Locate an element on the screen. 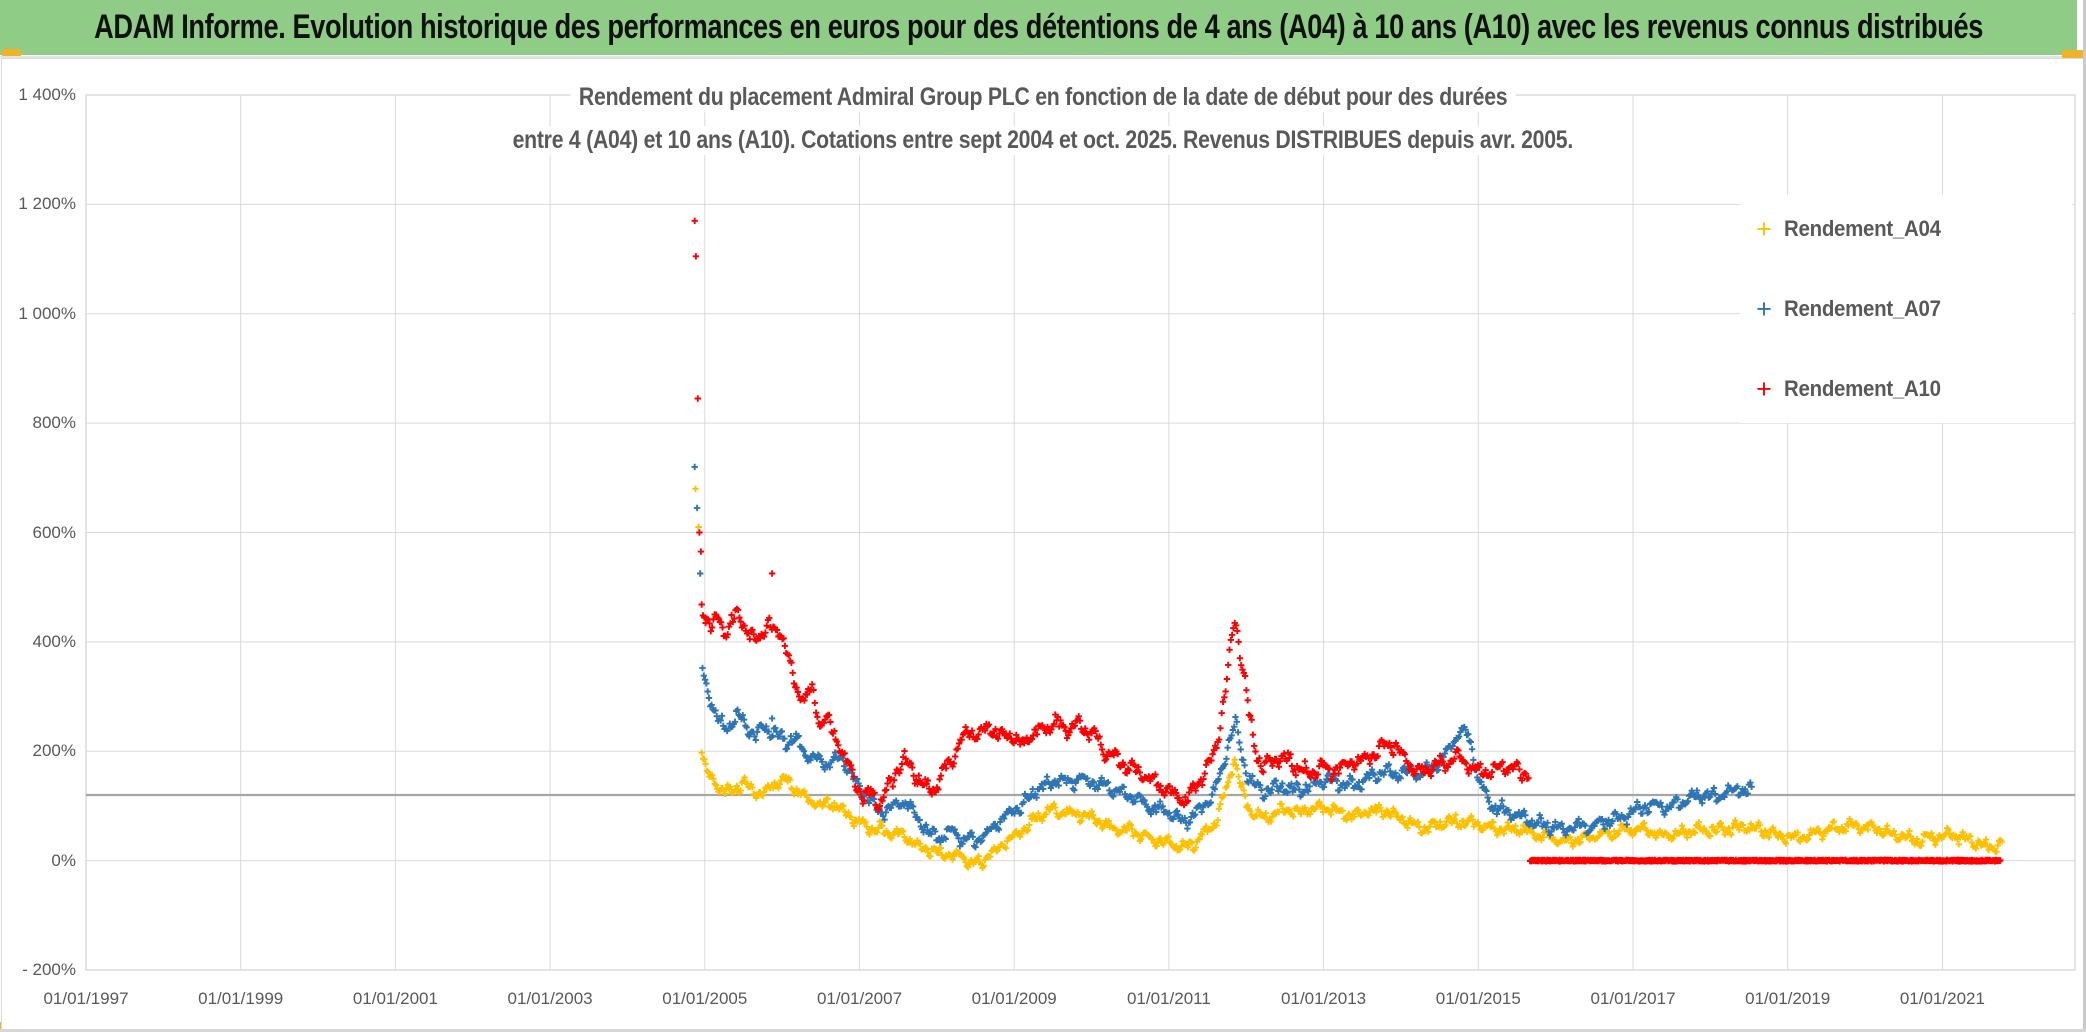 The width and height of the screenshot is (2086, 1032). y-tick-label: 1 000% is located at coordinates (47, 313).